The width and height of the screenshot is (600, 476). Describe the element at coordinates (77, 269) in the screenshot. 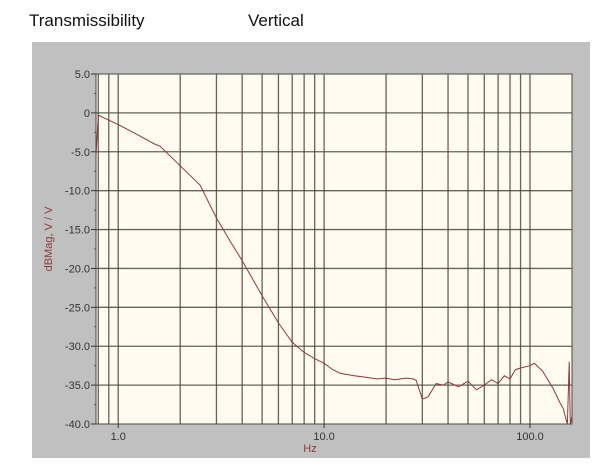

I see `y-tick-label: -20.0` at that location.